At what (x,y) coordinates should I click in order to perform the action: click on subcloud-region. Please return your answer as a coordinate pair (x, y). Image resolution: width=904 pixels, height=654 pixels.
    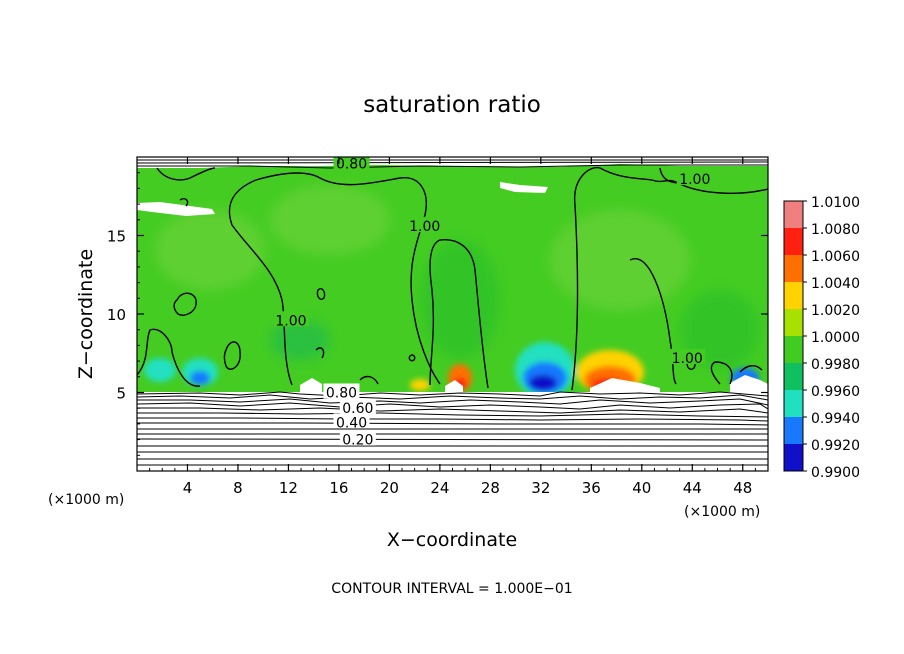
    Looking at the image, I should click on (452, 431).